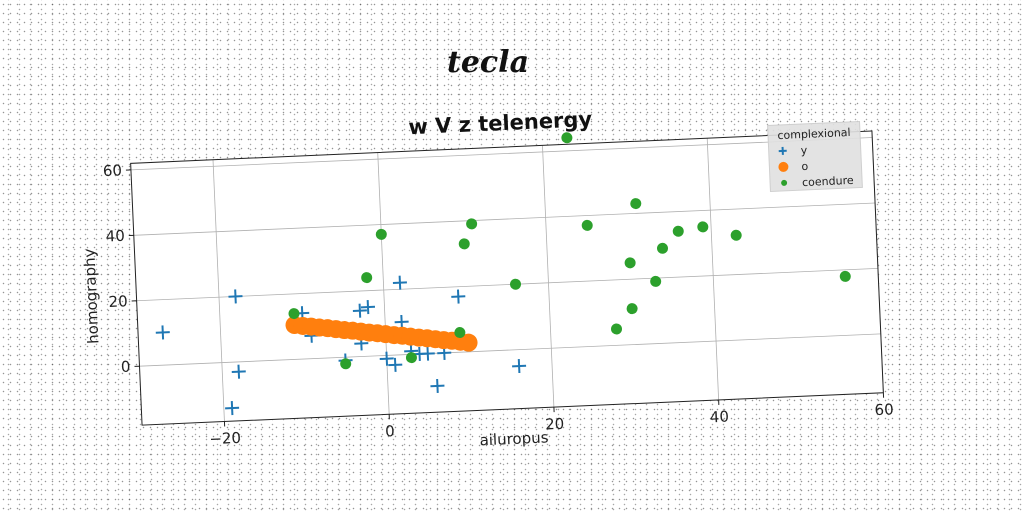 This screenshot has width=1024, height=512. What do you see at coordinates (126, 367) in the screenshot?
I see `y-tick-label: 0` at bounding box center [126, 367].